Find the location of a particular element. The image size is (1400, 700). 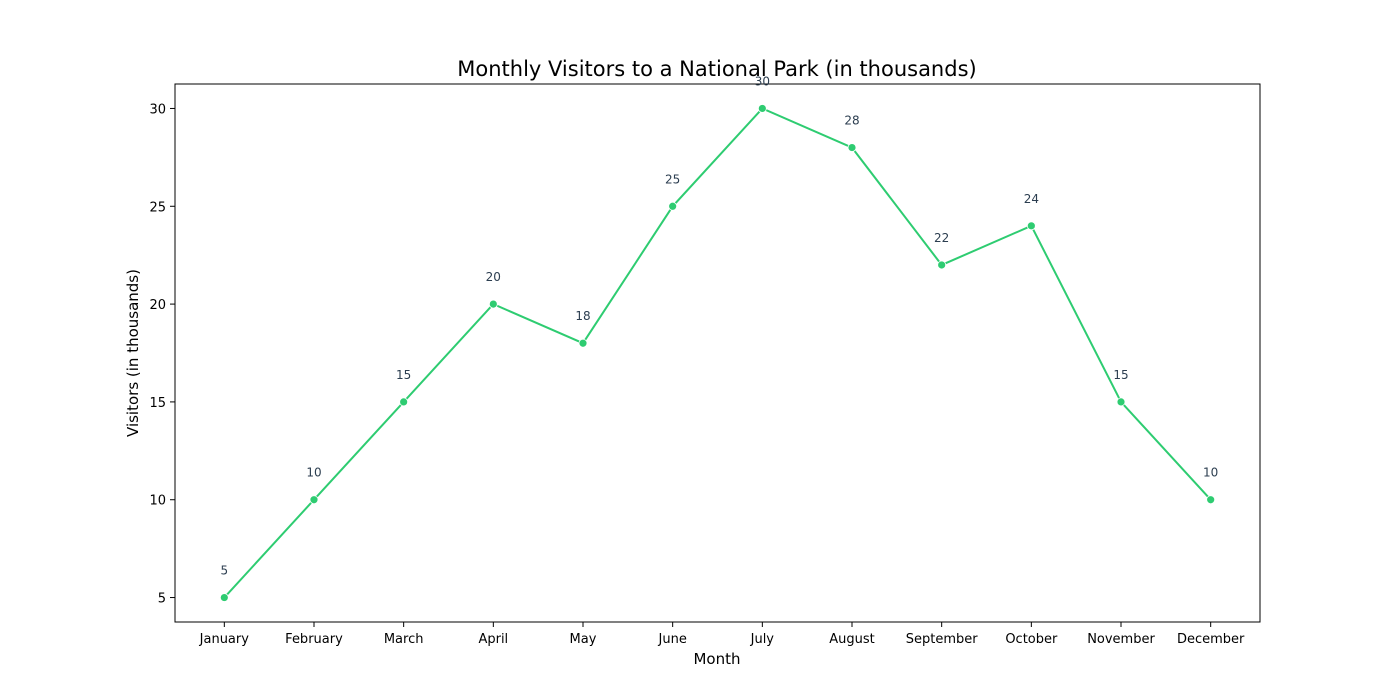

x-tick-label: July is located at coordinates (762, 639).